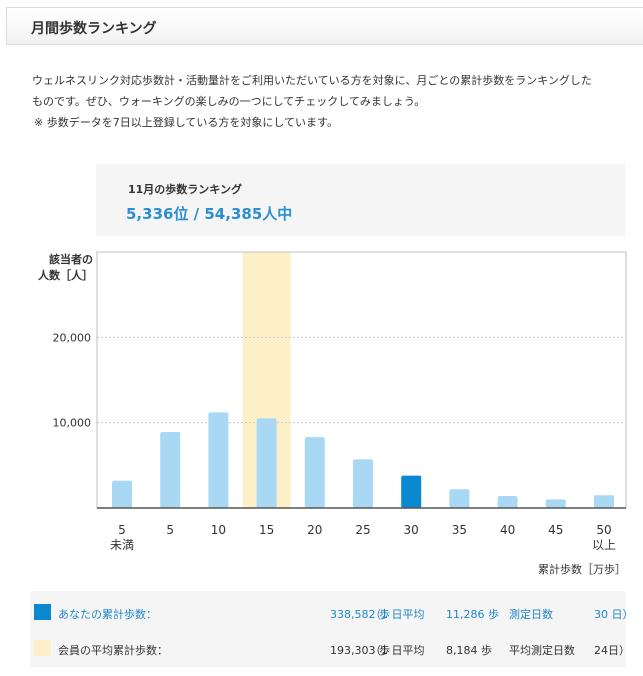 This screenshot has width=643, height=676. Describe the element at coordinates (472, 614) in the screenshot. I see `legend-user-daily-avg-value: 11,286 歩` at that location.